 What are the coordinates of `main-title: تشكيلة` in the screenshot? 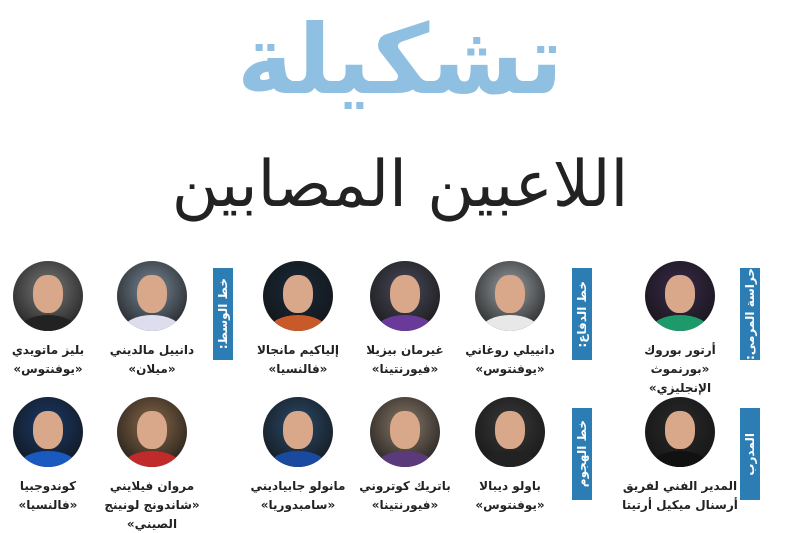 It's located at (400, 60).